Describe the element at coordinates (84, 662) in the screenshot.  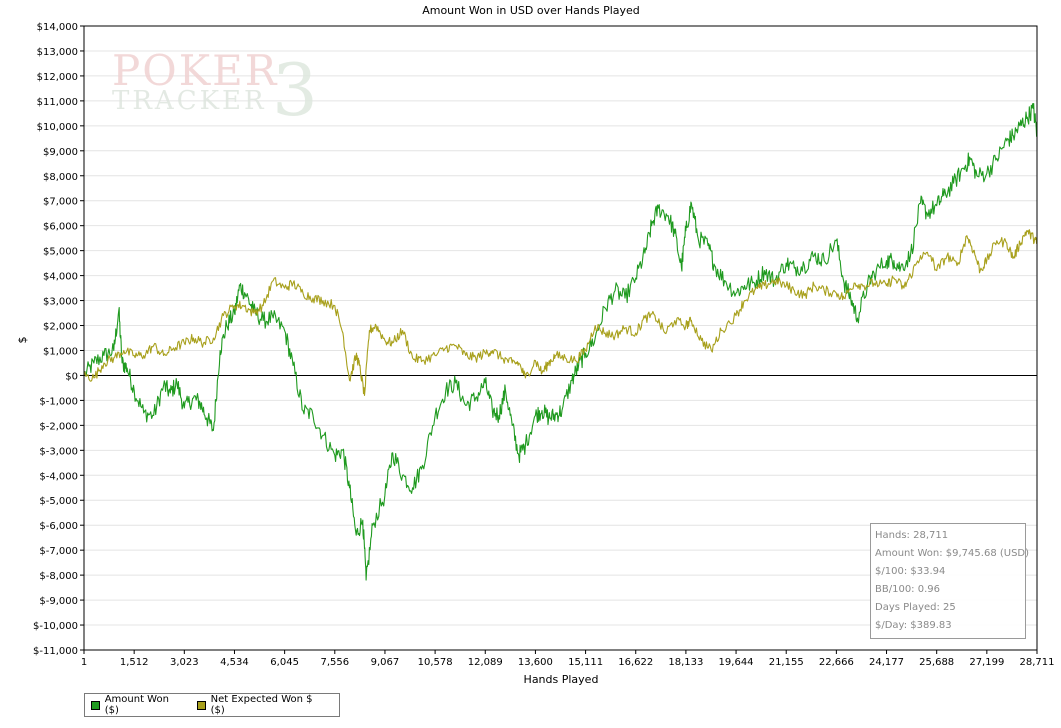
I see `x-tick-label: 1` at that location.